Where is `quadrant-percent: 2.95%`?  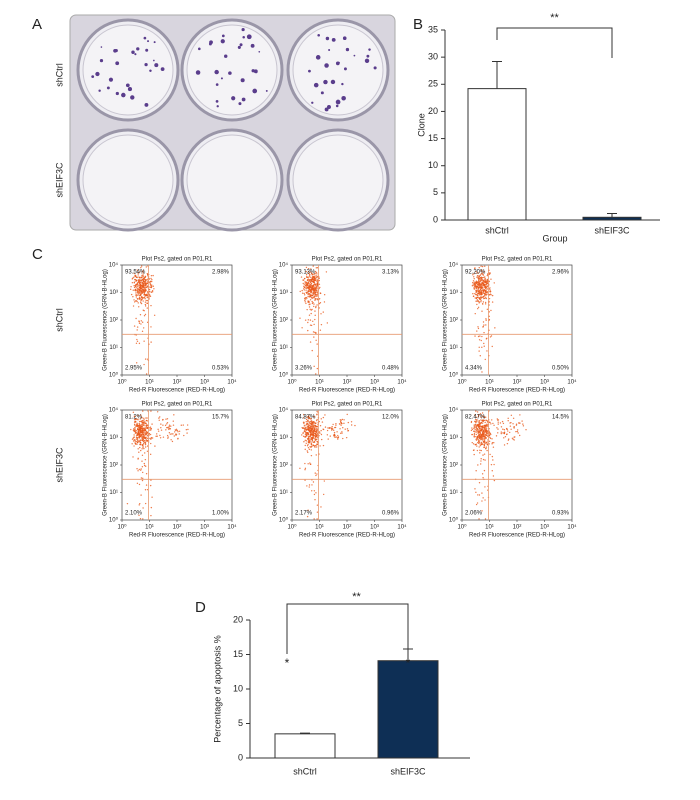
quadrant-percent: 2.95% is located at coordinates (134, 369).